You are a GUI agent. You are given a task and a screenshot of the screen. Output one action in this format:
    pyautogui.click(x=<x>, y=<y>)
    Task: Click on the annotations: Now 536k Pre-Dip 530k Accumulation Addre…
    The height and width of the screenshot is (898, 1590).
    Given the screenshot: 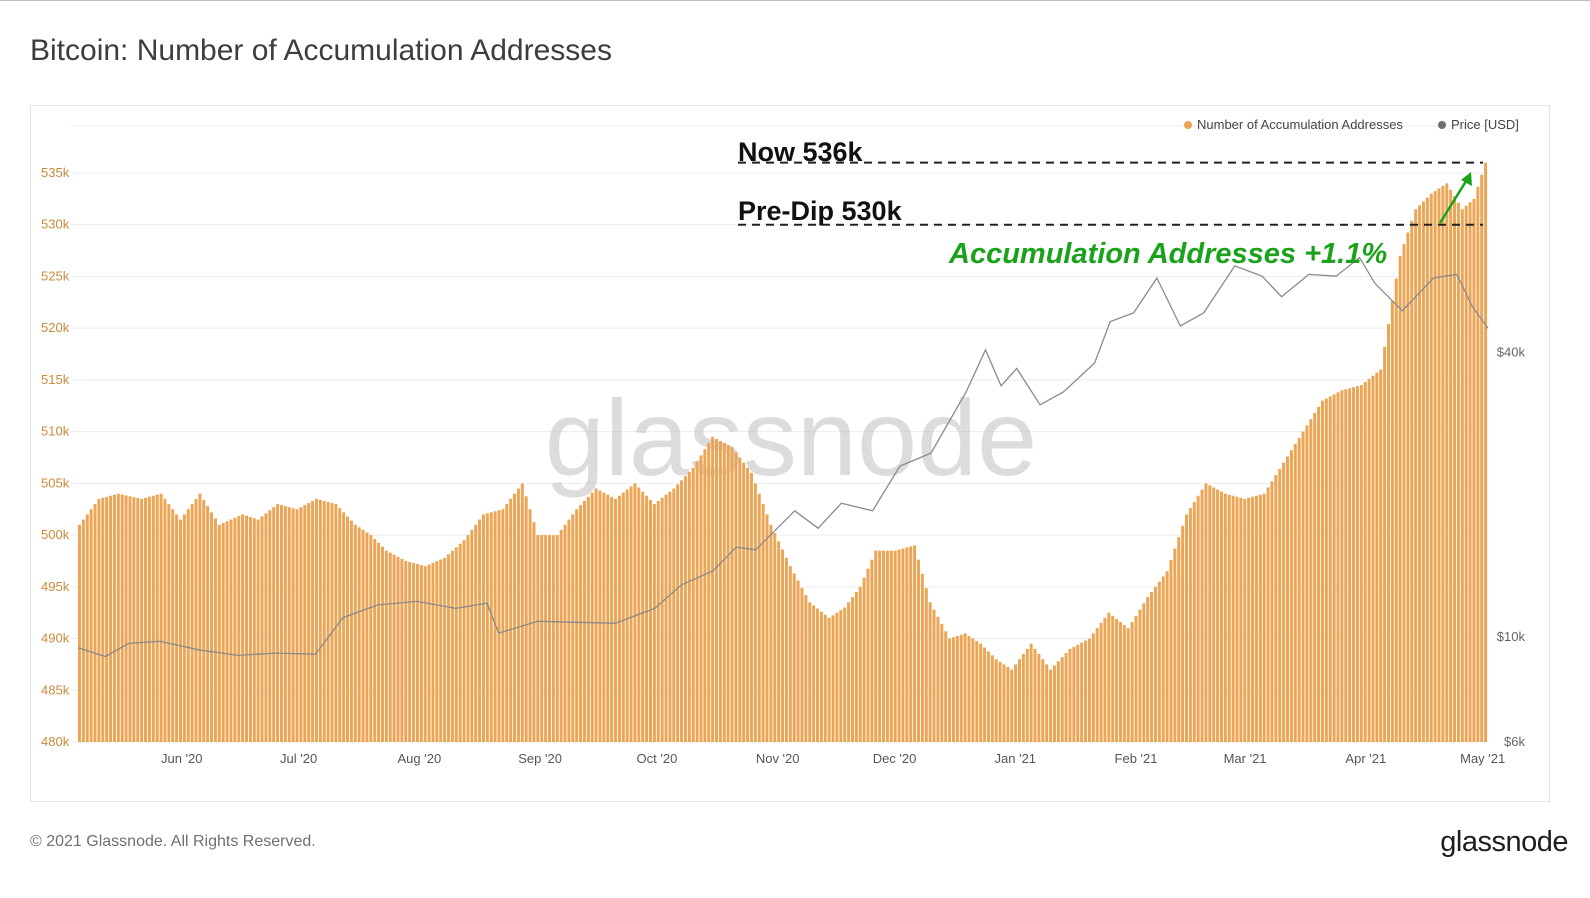 What is the action you would take?
    pyautogui.click(x=1110, y=203)
    